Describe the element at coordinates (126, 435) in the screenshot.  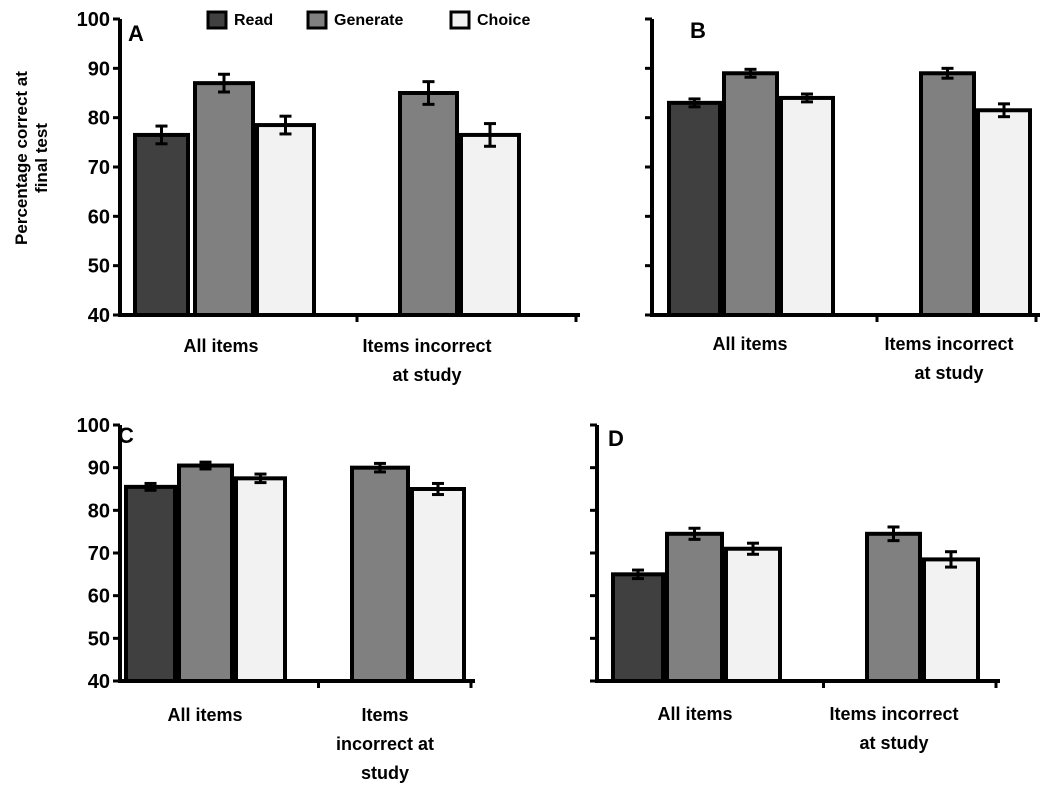
I see `panel-letter: C` at that location.